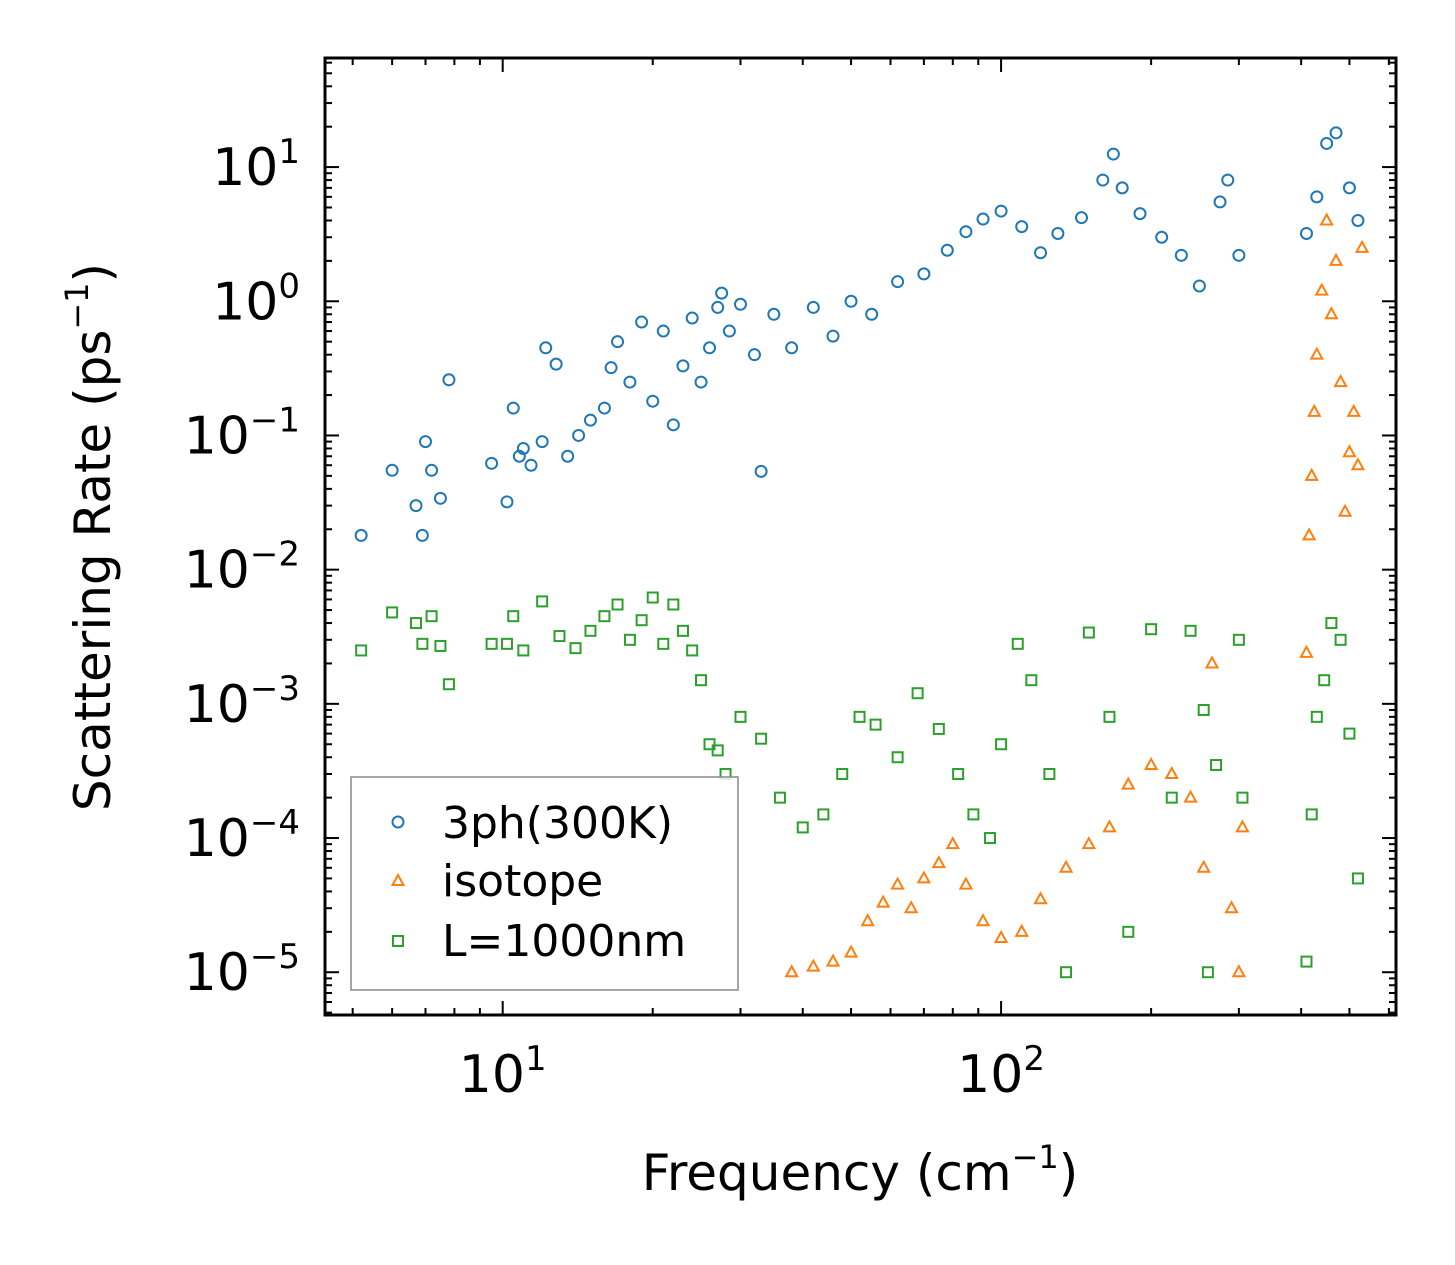 The width and height of the screenshot is (1455, 1265). I want to click on legend-marker-isotope, so click(398, 879).